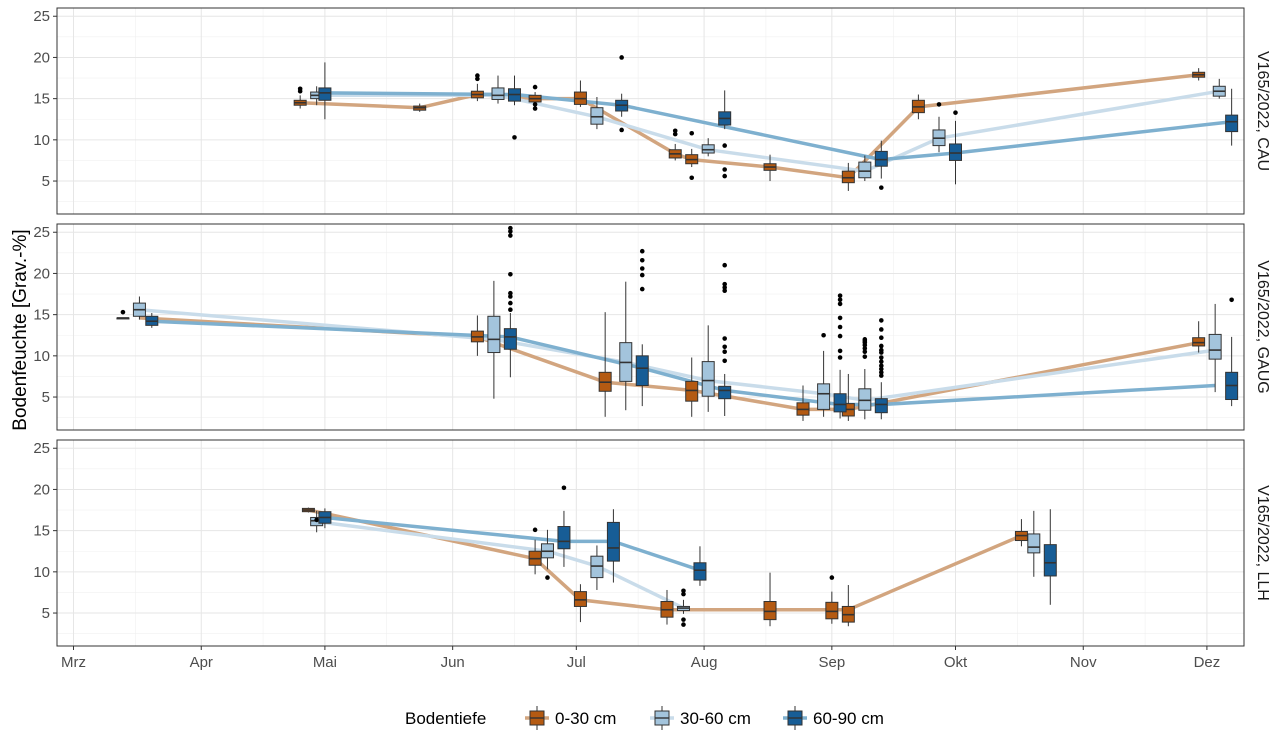 This screenshot has width=1276, height=731. I want to click on x-tick-label: Jun, so click(453, 662).